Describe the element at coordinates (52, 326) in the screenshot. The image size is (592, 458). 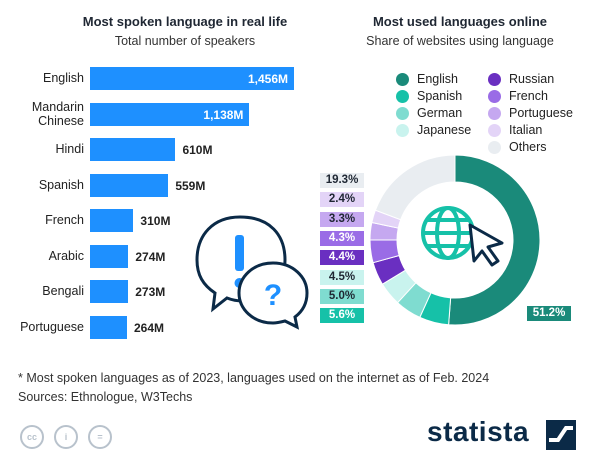
I see `category-label: Portuguese` at that location.